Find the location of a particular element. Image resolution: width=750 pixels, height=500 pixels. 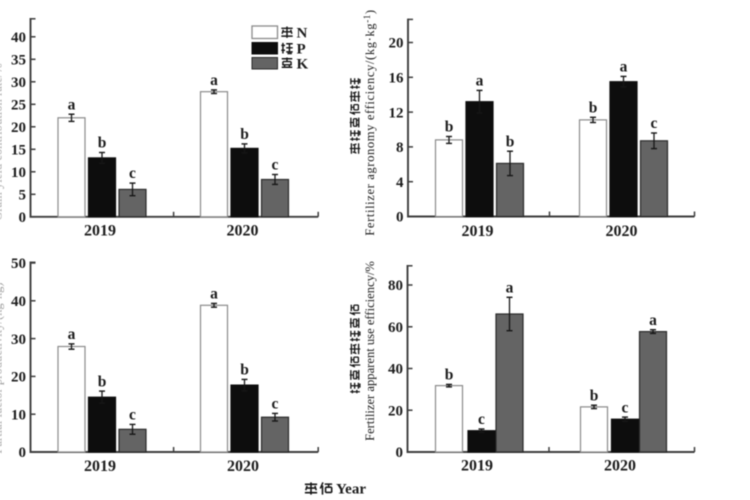

svg-text: 16 is located at coordinates (397, 79).